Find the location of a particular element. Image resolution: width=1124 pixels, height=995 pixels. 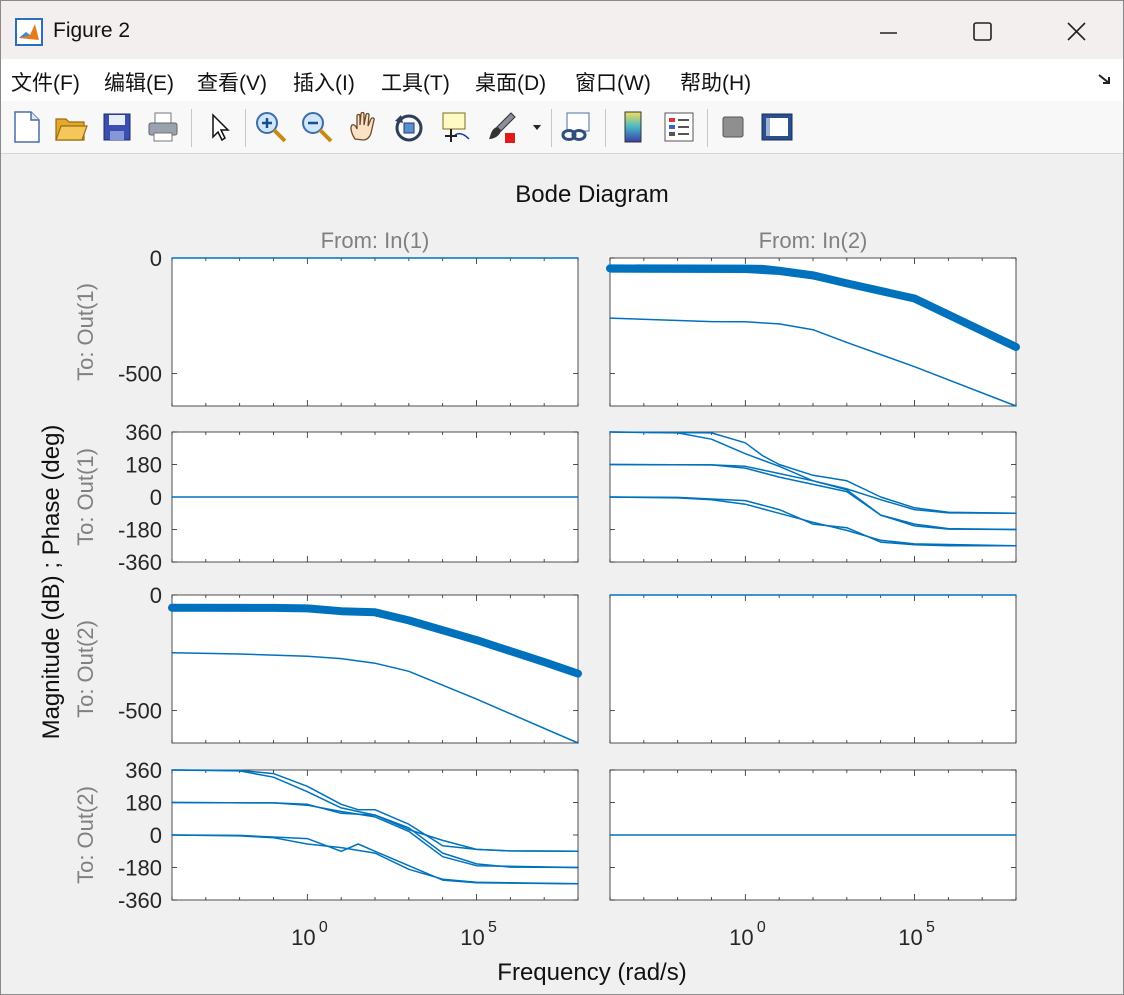

zoom-in-button is located at coordinates (271, 127).